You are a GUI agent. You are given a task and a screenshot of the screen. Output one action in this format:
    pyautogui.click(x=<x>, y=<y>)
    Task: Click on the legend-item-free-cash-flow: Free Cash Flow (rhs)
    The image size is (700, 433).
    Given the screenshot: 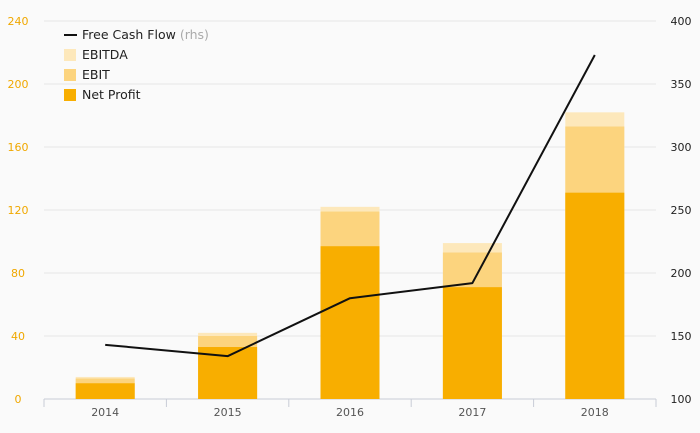 What is the action you would take?
    pyautogui.click(x=136, y=34)
    